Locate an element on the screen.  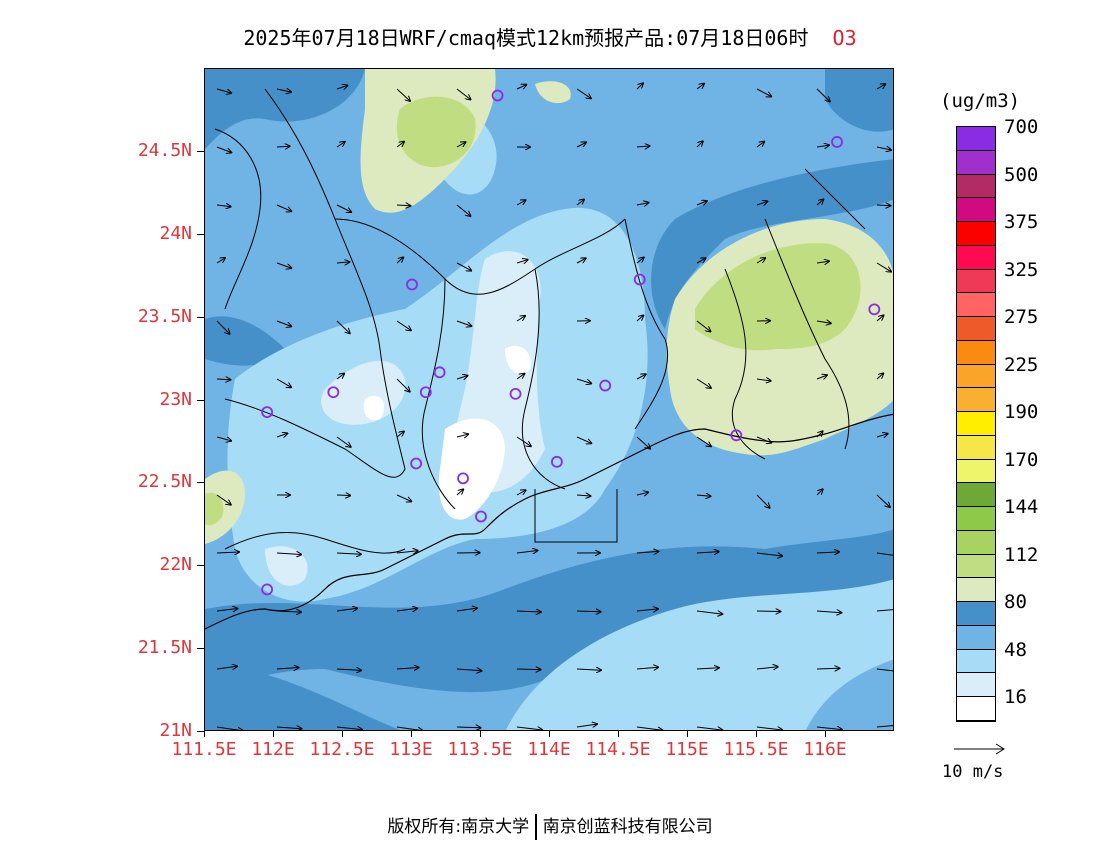
x-tick-label: 116E is located at coordinates (825, 749).